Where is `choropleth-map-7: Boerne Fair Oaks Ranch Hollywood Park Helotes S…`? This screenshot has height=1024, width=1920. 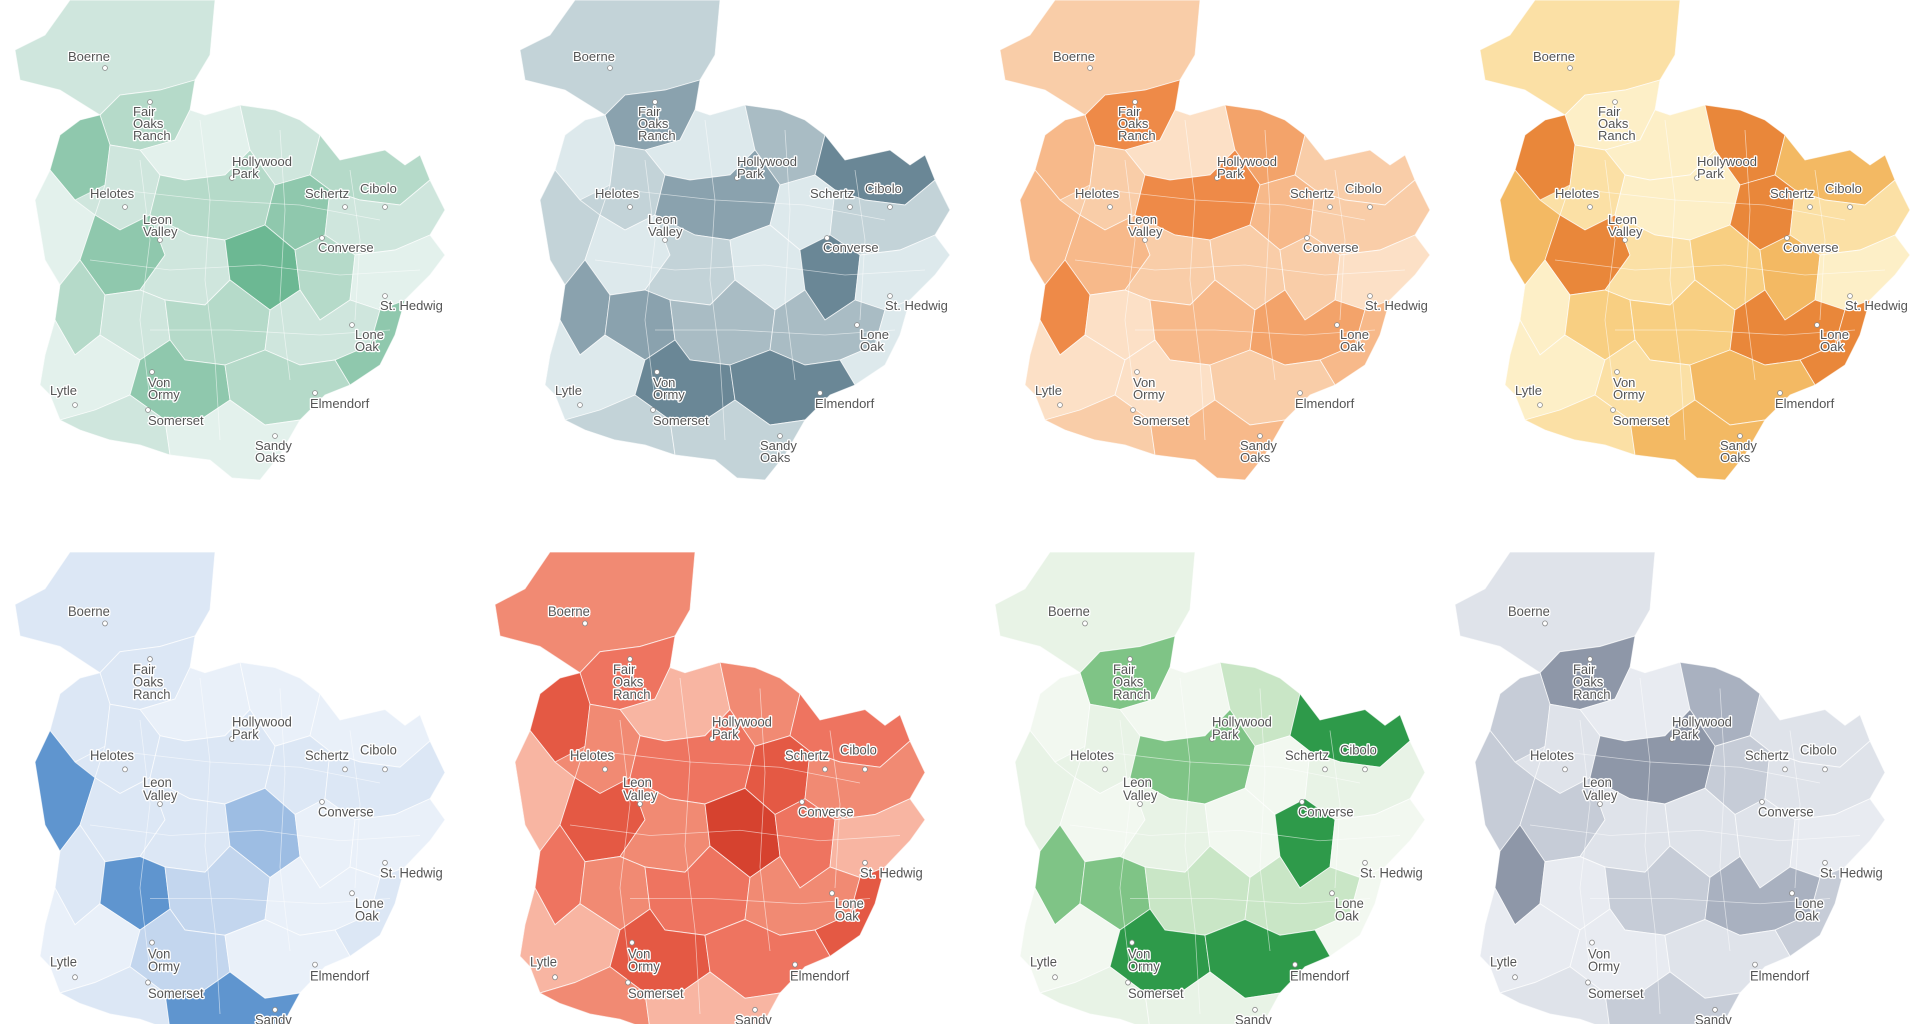
choropleth-map-7: Boerne Fair Oaks Ranch Hollywood Park Helotes S… is located at coordinates (1220, 768).